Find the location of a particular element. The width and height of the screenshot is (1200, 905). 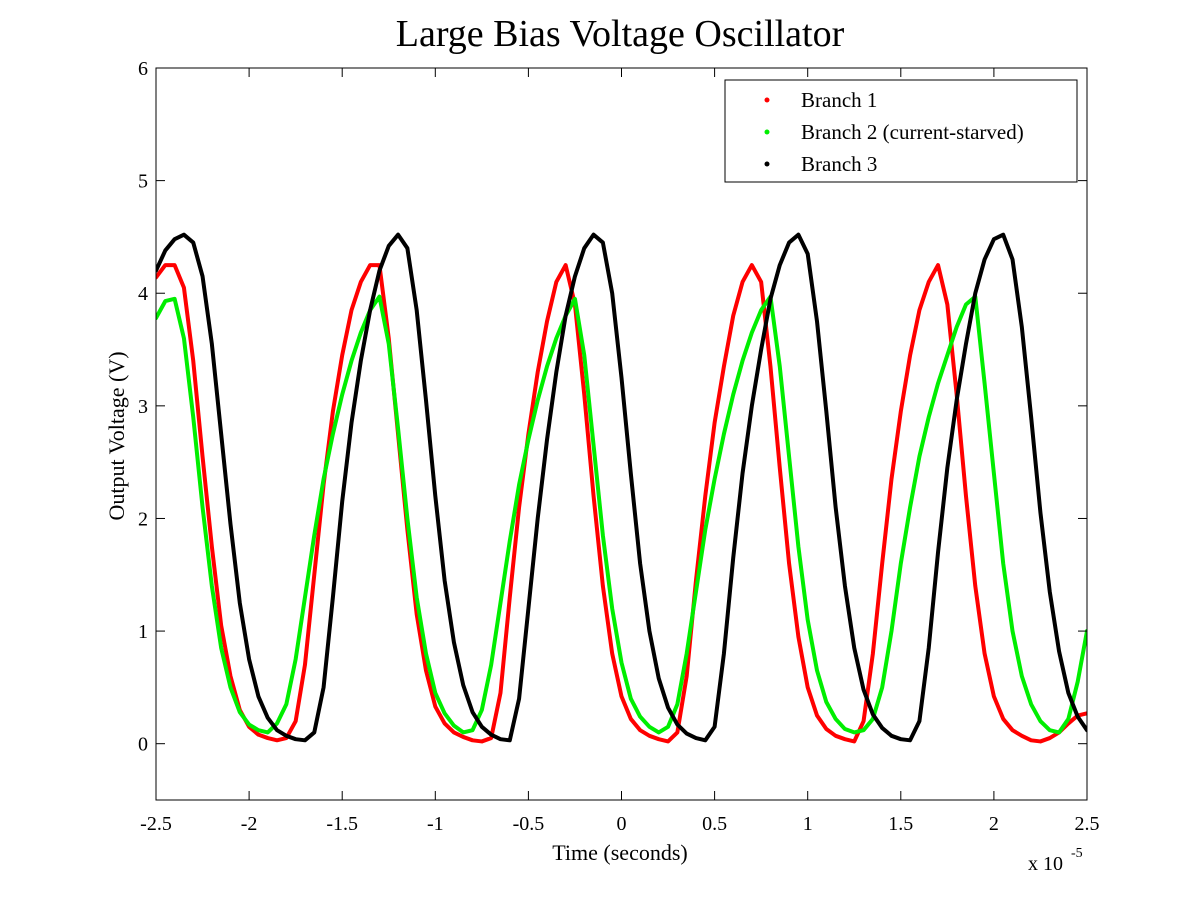

x-tick-label: -1 is located at coordinates (435, 824).